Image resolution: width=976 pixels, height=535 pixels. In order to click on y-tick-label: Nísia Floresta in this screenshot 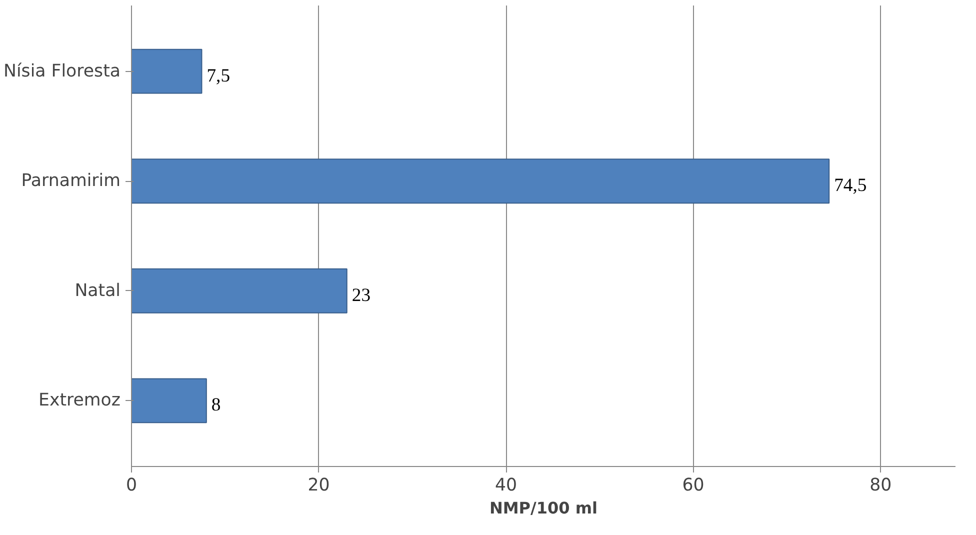, I will do `click(62, 71)`.